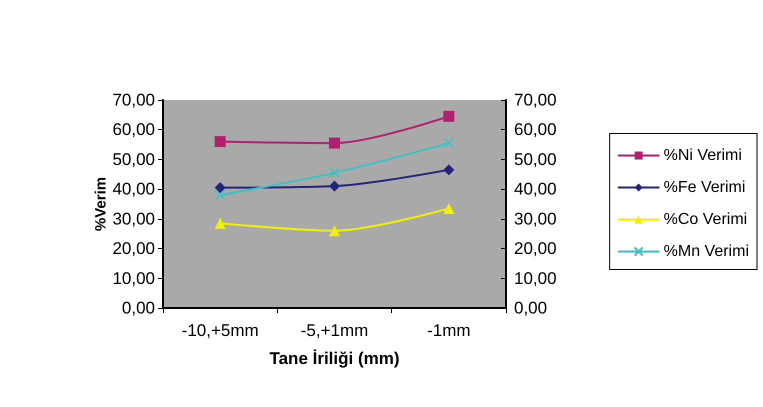  Describe the element at coordinates (535, 248) in the screenshot. I see `y2-tick-label: 20,00` at that location.